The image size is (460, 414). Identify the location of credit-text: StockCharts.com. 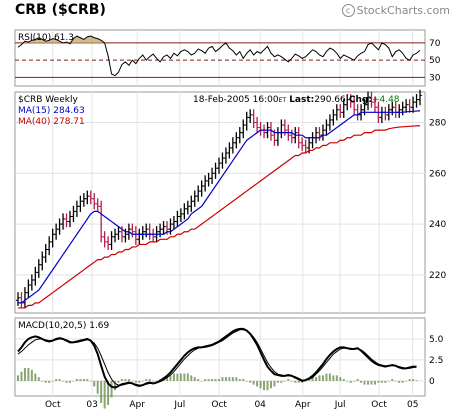
(403, 10).